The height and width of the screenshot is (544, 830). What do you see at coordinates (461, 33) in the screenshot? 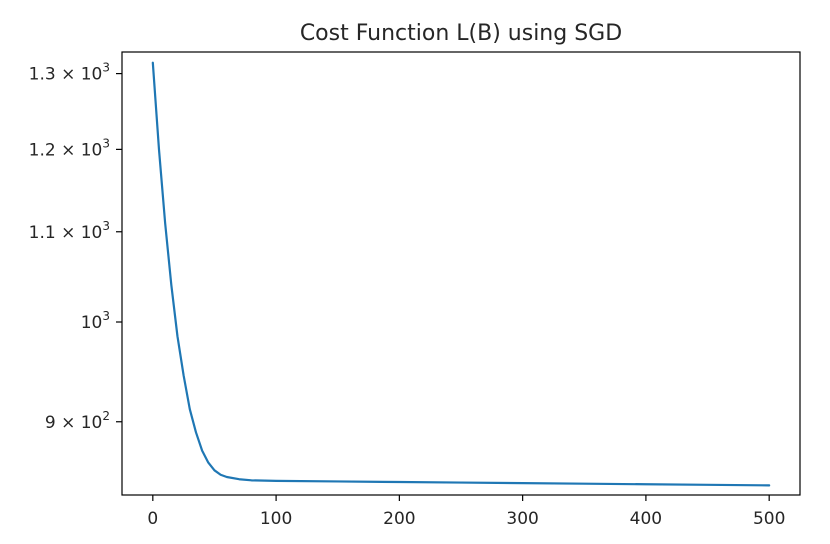
I see `chart-title: Cost Function L(B) using SGD` at bounding box center [461, 33].